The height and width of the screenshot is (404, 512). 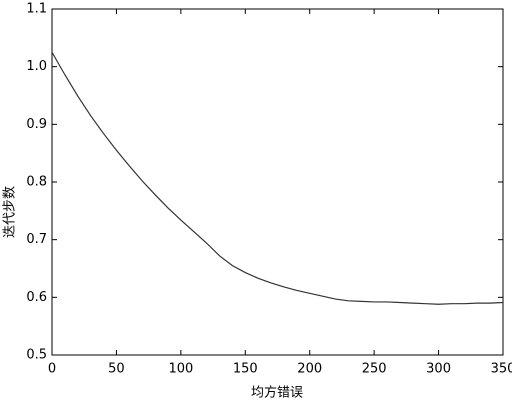 I want to click on y-tick-label: 0.7, so click(x=36, y=239).